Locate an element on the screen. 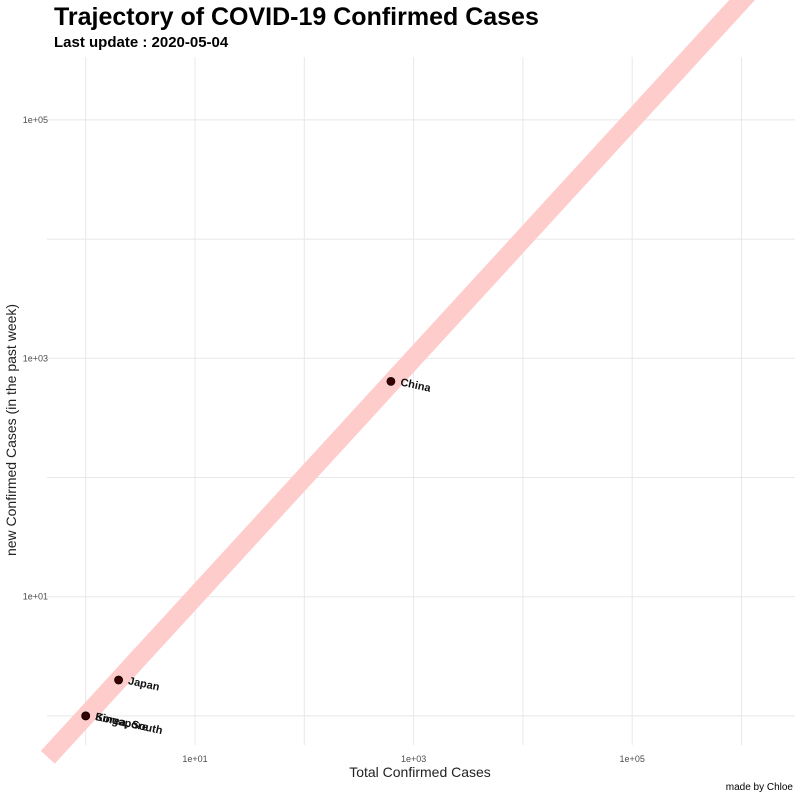 The image size is (800, 800). chart-title: Trajectory of COVID-19 Confirmed Cases is located at coordinates (296, 17).